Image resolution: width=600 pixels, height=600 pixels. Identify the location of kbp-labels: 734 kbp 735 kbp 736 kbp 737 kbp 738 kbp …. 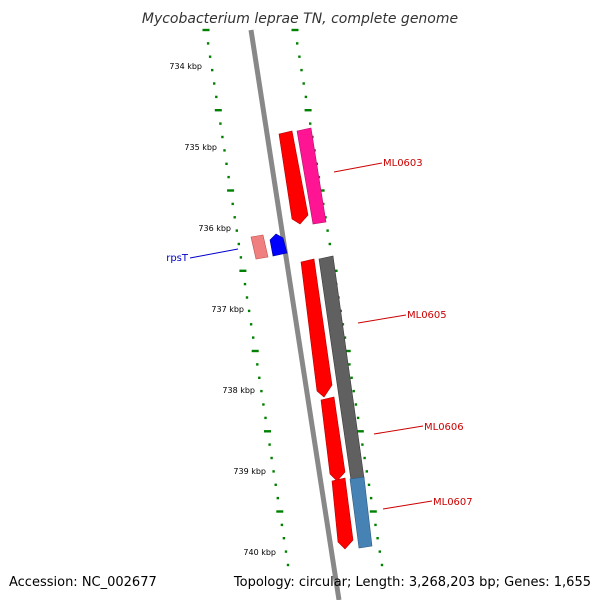
(222, 309).